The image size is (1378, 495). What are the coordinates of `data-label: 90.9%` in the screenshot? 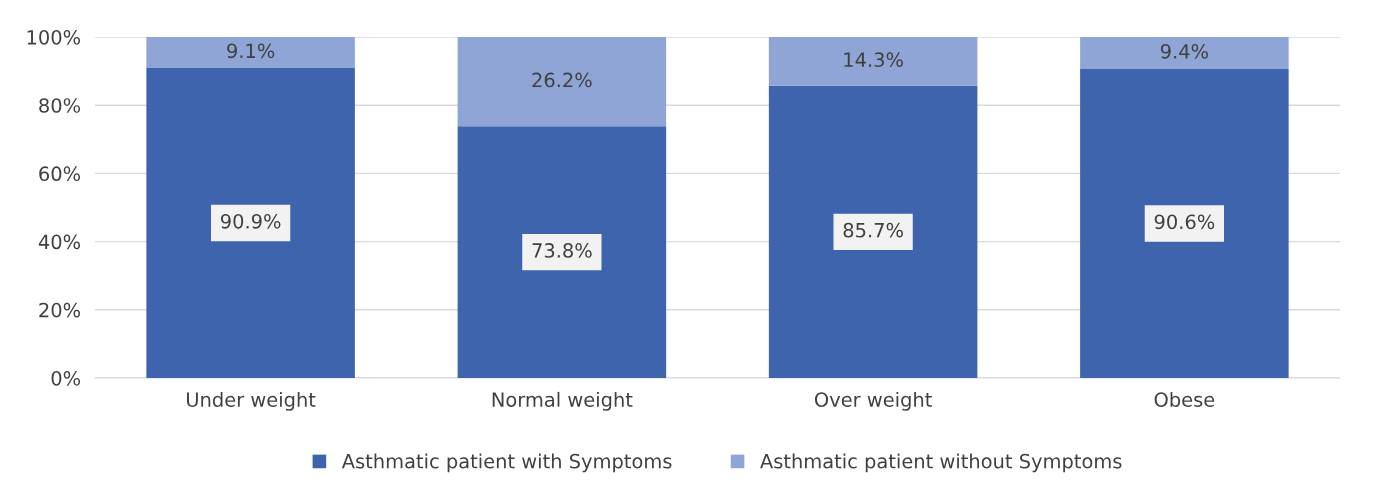 It's located at (250, 221).